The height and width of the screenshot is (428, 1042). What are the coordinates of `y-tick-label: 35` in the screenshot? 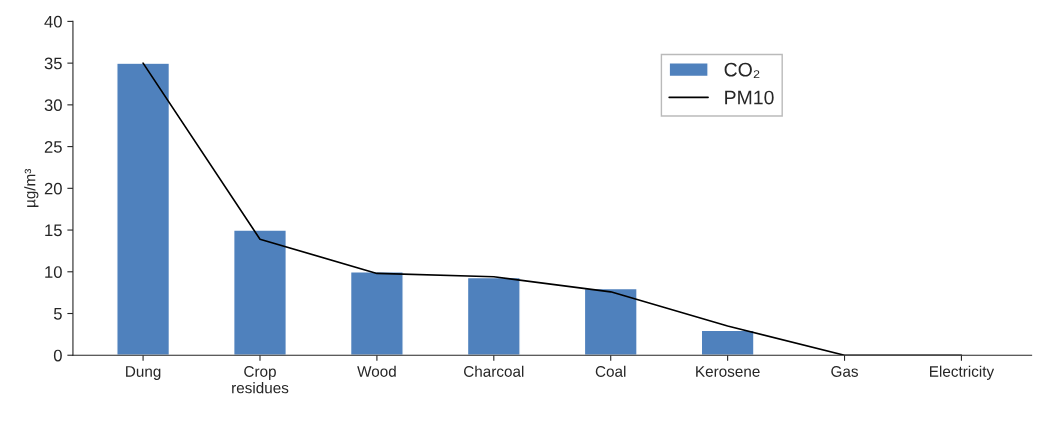 It's located at (53, 63).